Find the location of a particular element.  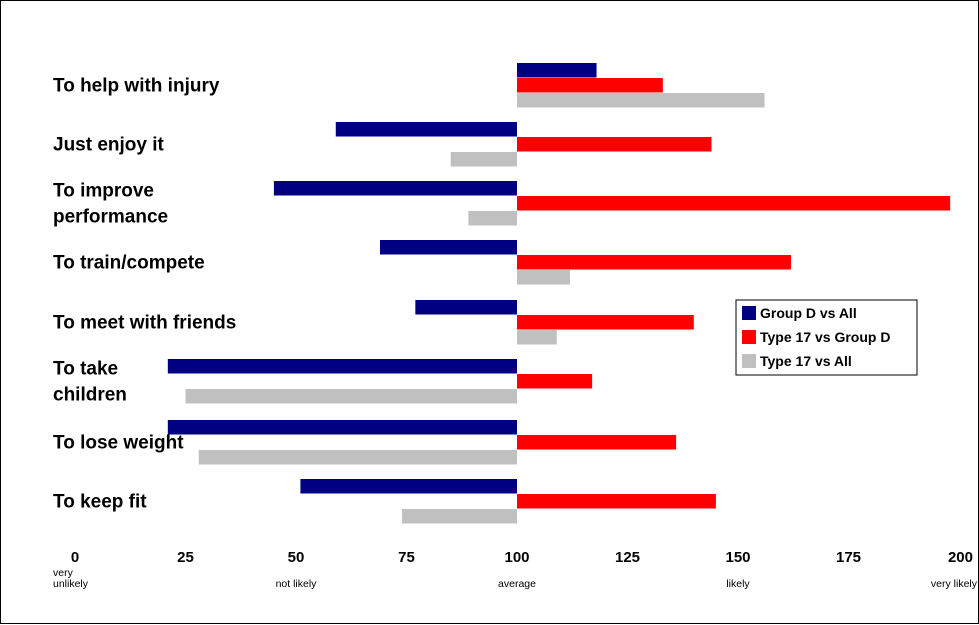

category-label: To improve is located at coordinates (103, 190).